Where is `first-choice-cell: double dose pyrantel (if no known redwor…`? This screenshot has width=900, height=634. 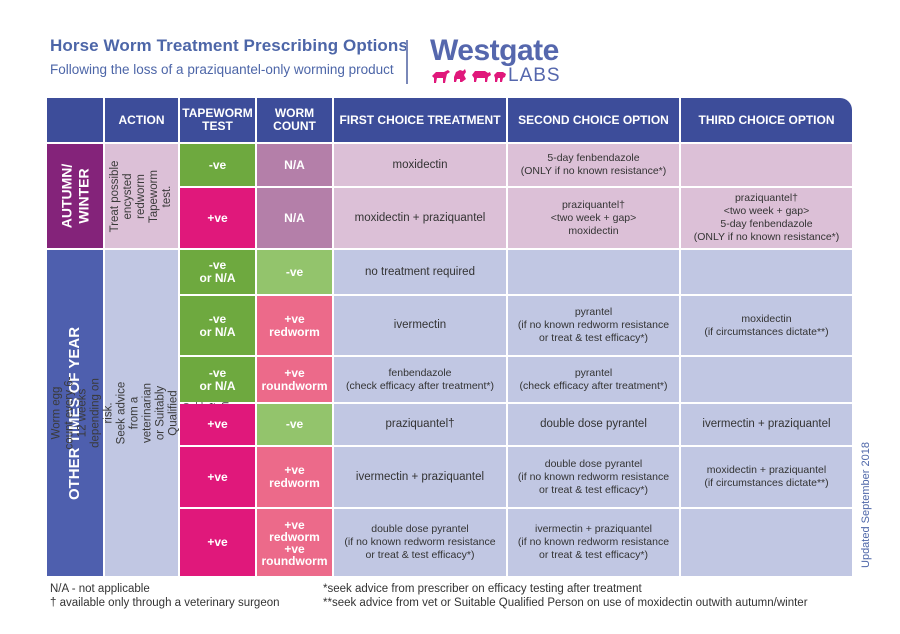 first-choice-cell: double dose pyrantel (if no known redwor… is located at coordinates (420, 542).